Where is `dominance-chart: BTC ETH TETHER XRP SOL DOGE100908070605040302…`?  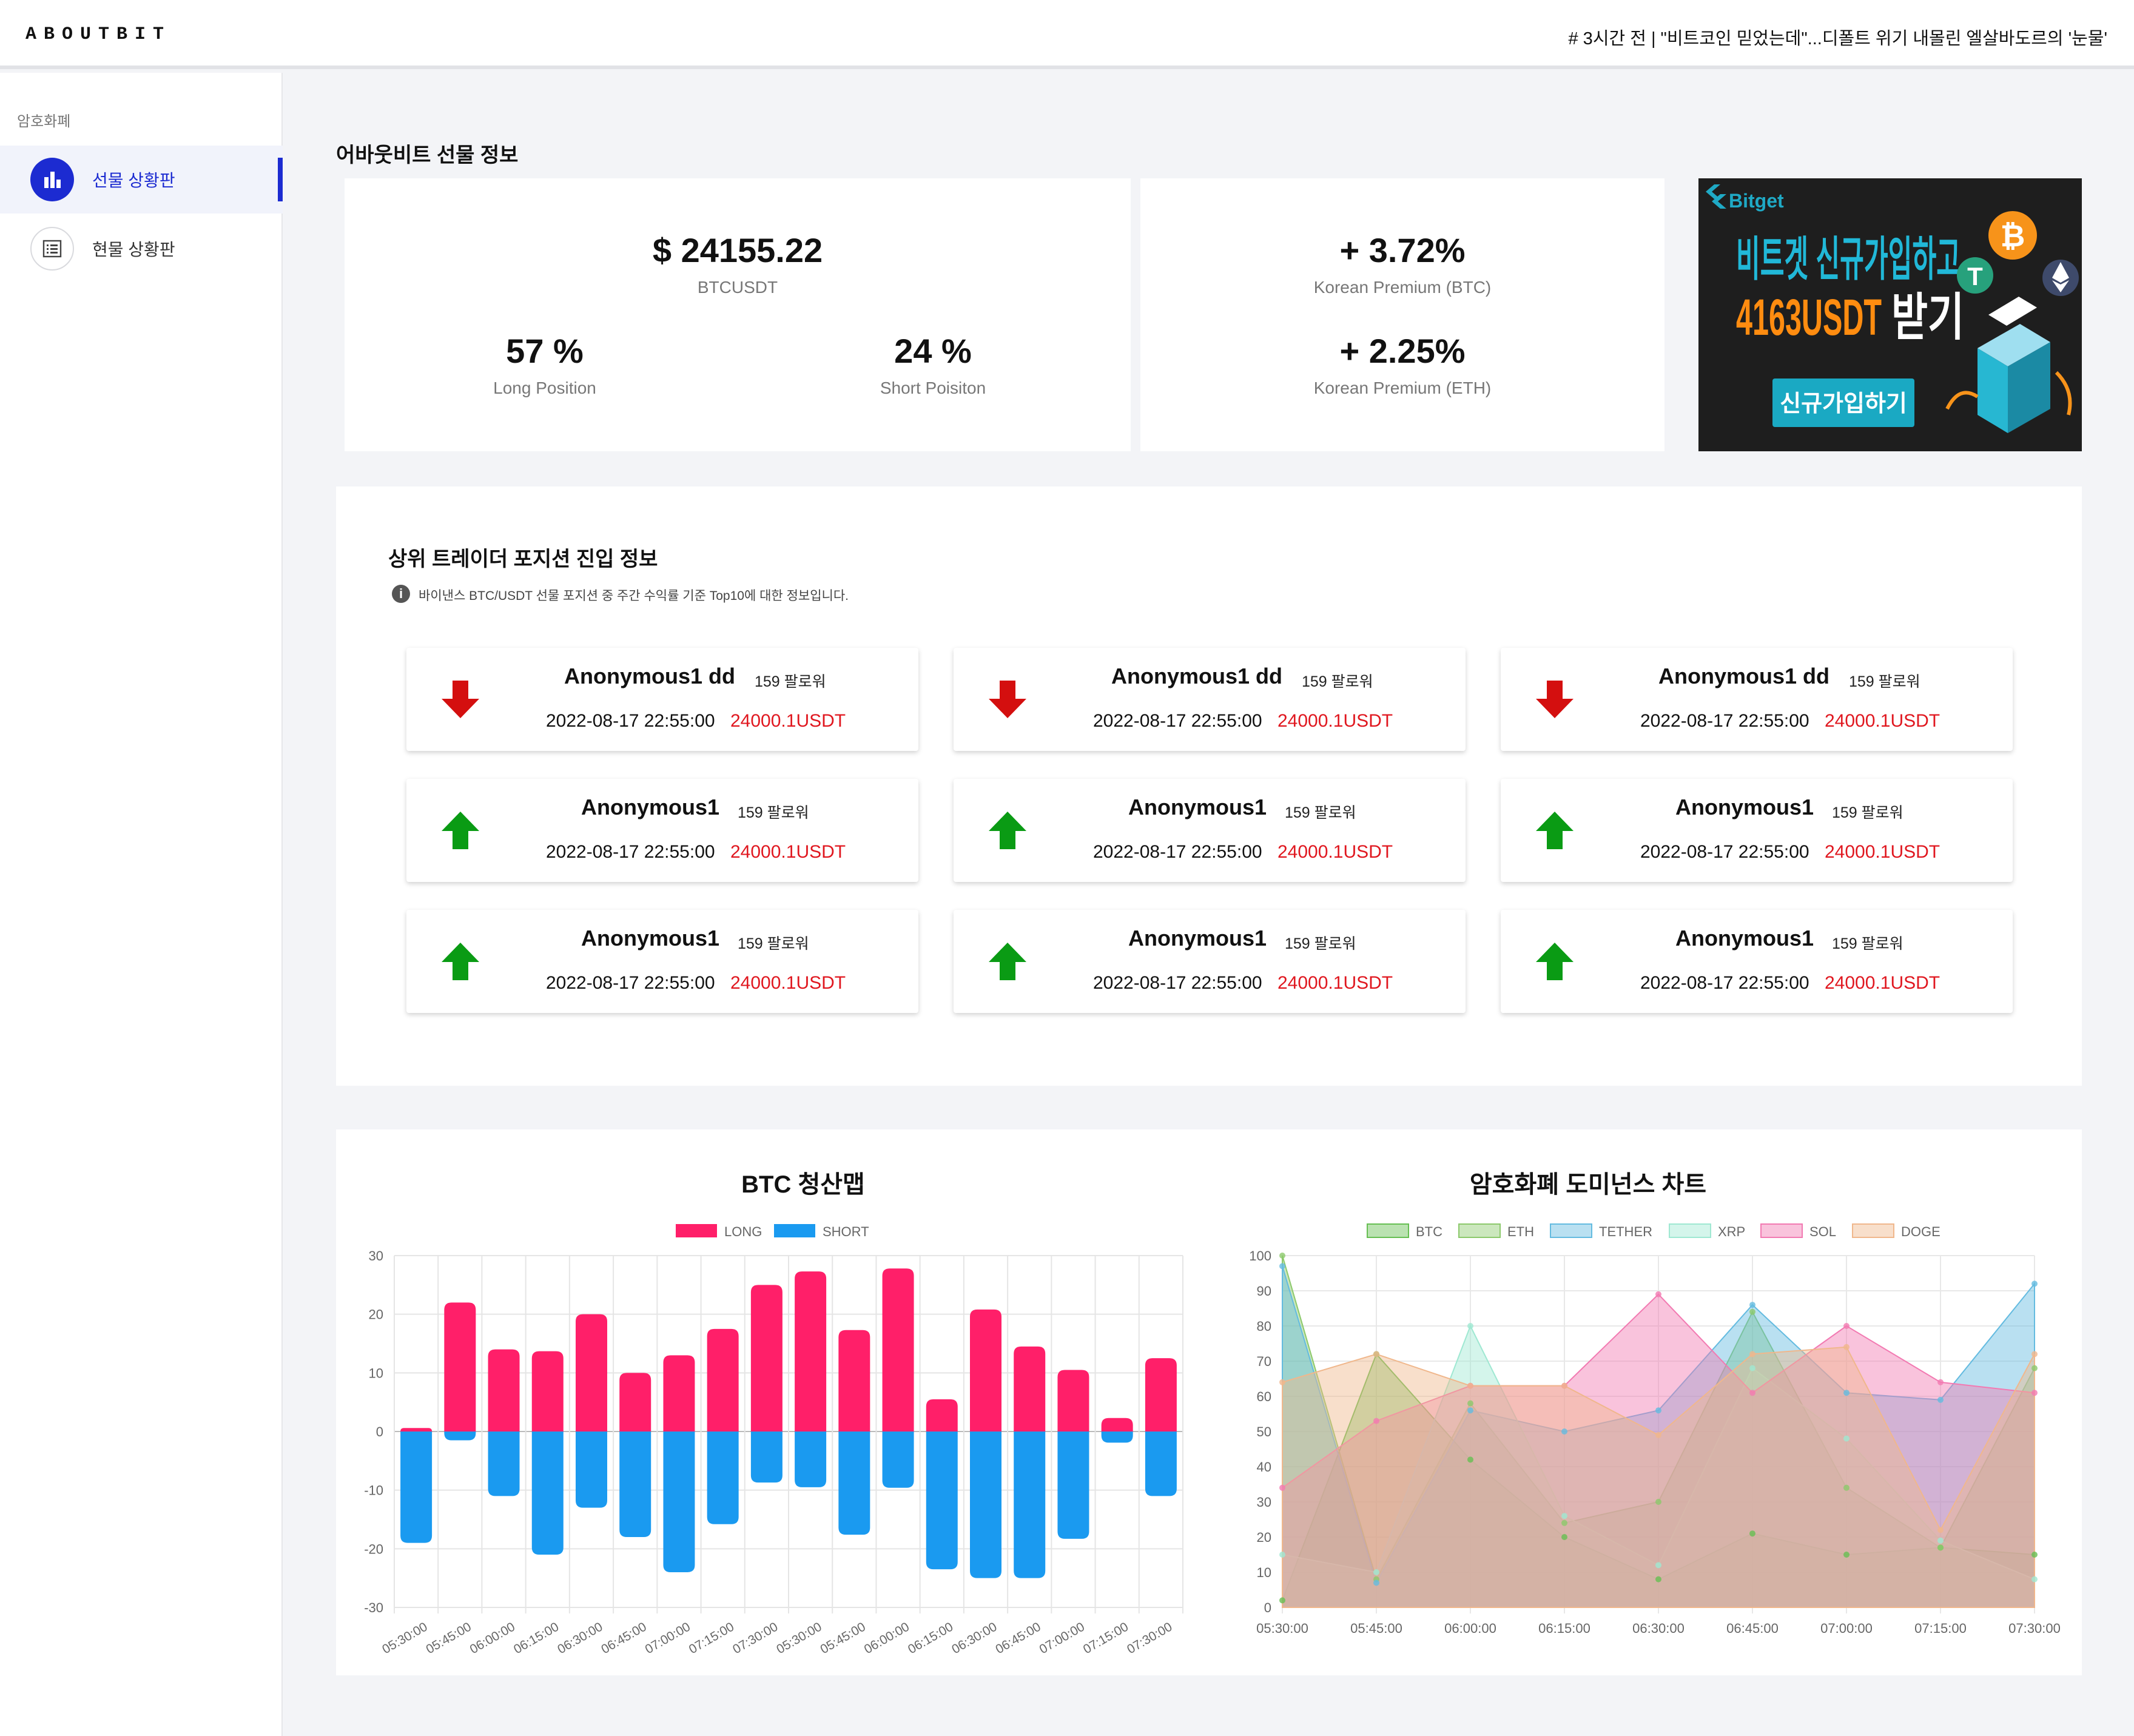
dominance-chart: BTC ETH TETHER XRP SOL DOGE100908070605040302… is located at coordinates (1655, 1429).